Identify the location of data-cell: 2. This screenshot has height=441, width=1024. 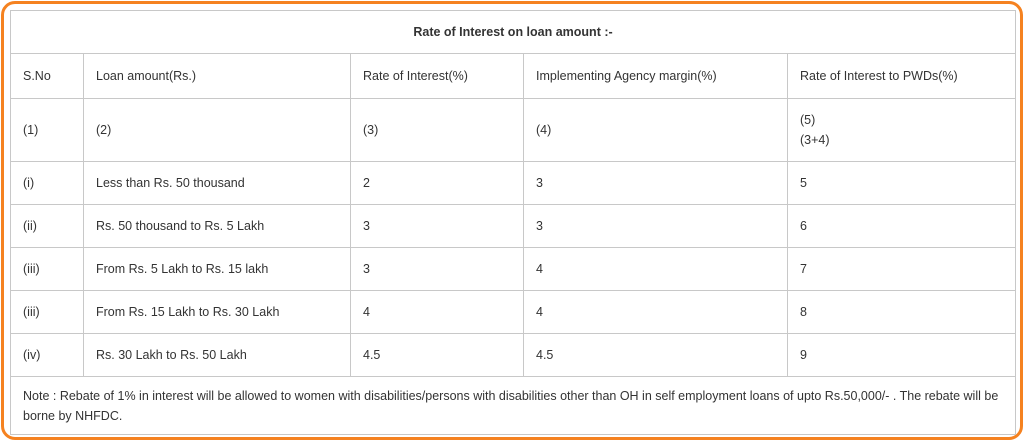
(437, 183).